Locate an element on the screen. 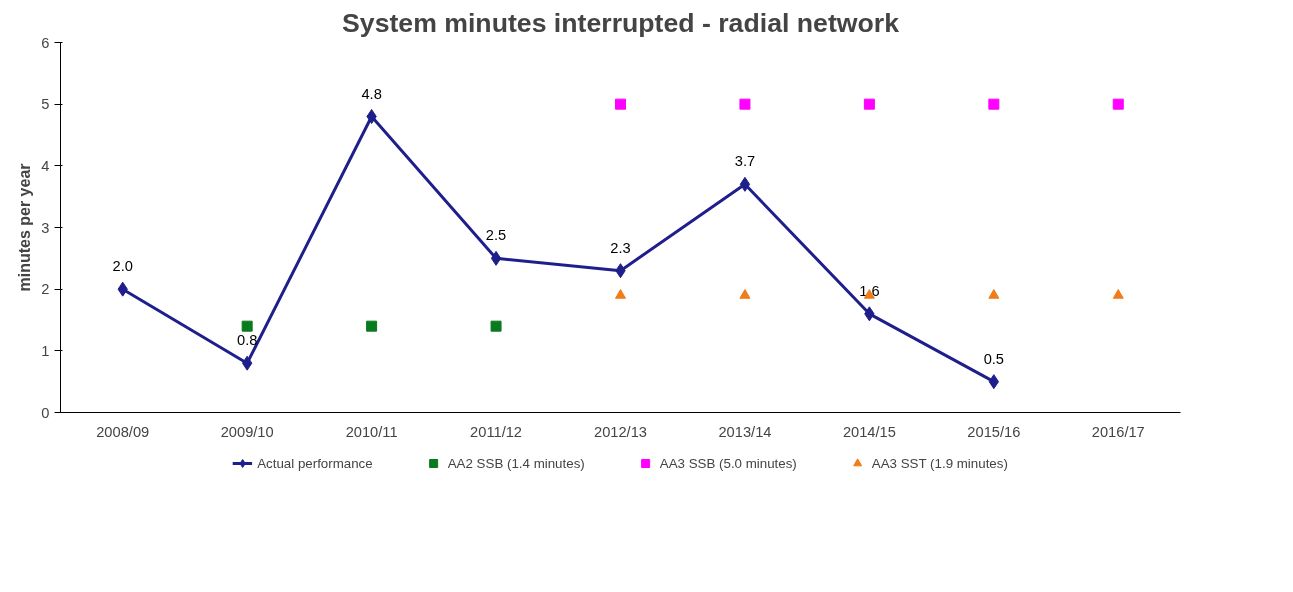 This screenshot has width=1293, height=592. y-axis-title: minutes per year is located at coordinates (25, 227).